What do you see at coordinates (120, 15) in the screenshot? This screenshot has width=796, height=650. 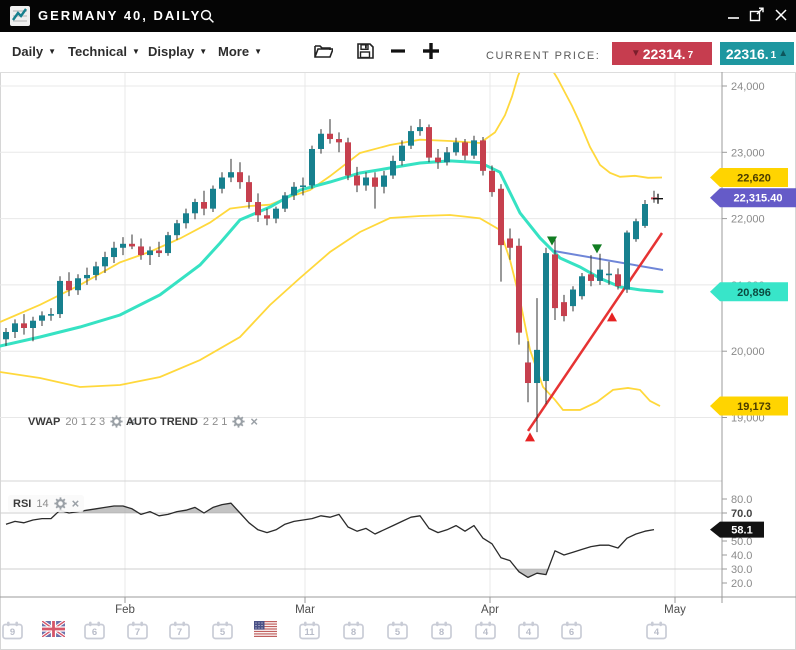 I see `window-title: GERMANY 40, DAILY` at bounding box center [120, 15].